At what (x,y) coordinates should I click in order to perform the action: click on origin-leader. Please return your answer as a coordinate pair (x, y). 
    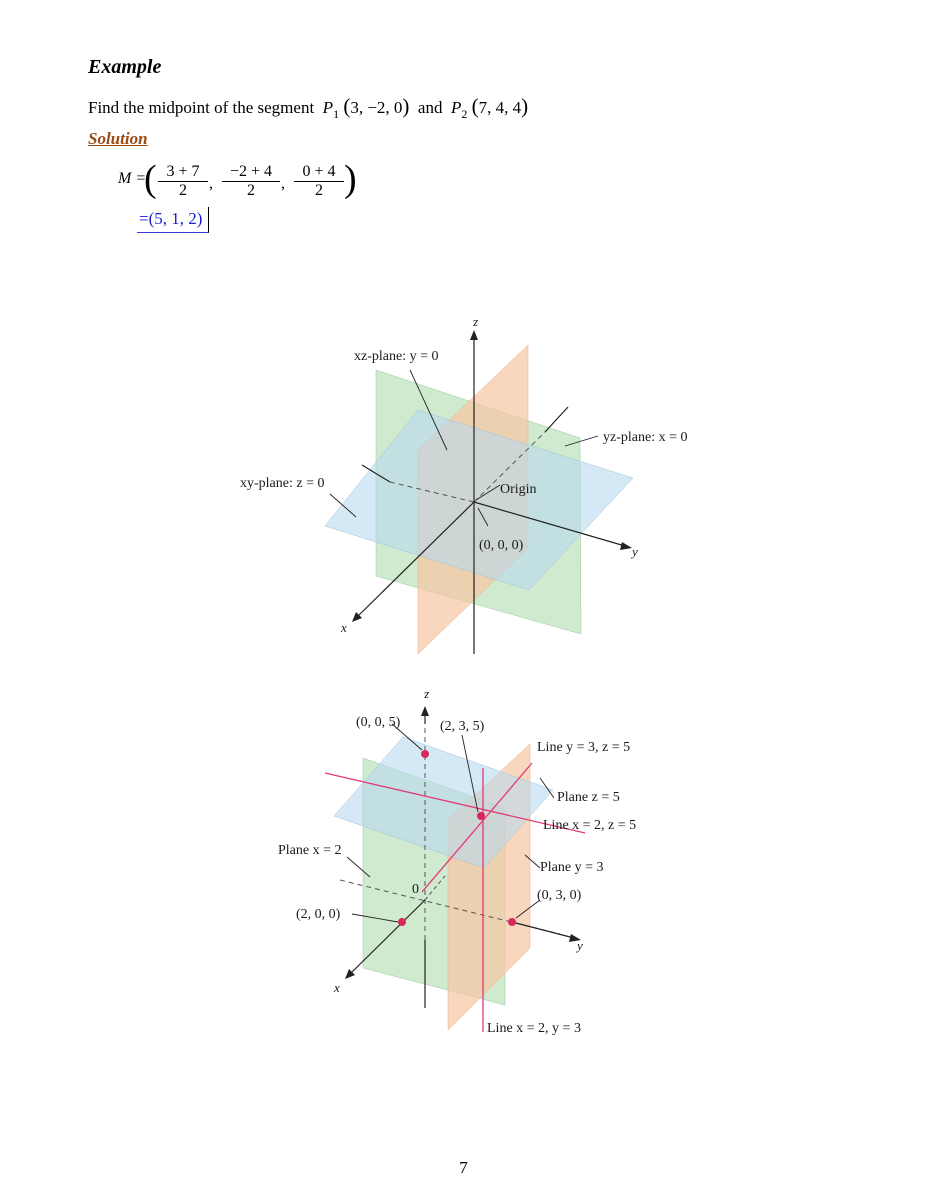
    Looking at the image, I should click on (488, 492).